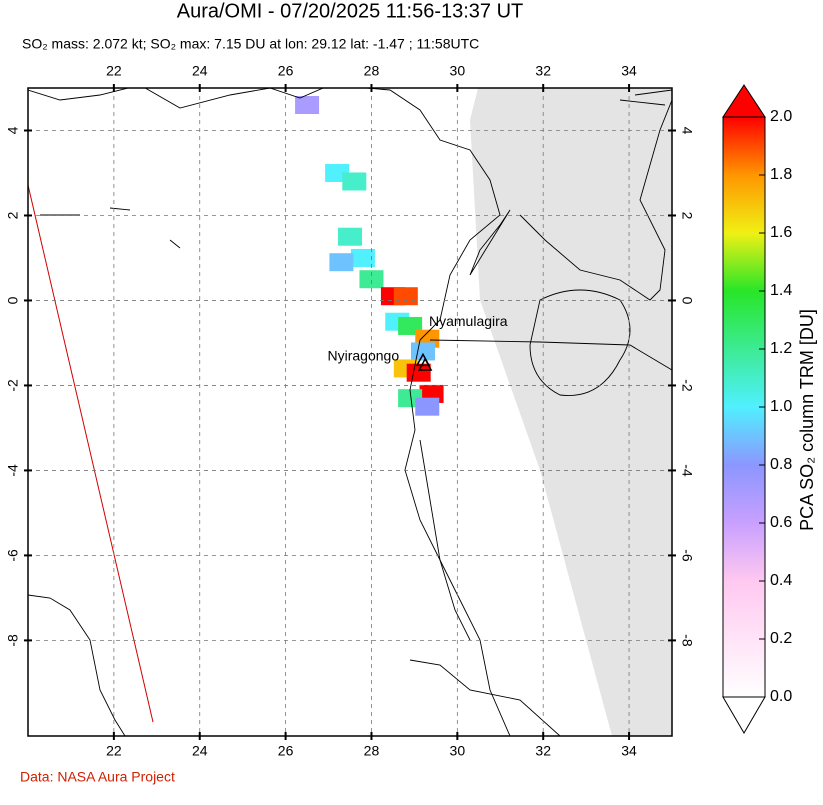 Image resolution: width=823 pixels, height=805 pixels. I want to click on colorbar-tick-label: 1.0, so click(781, 406).